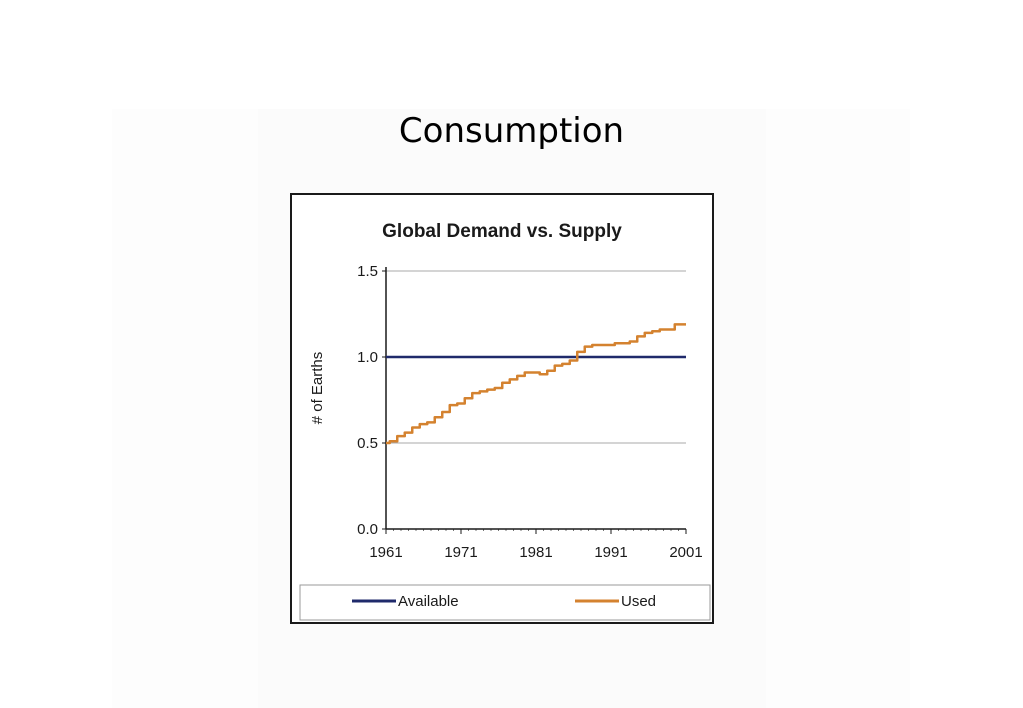 Image resolution: width=1023 pixels, height=708 pixels. I want to click on y-tick-label: 1.0, so click(367, 357).